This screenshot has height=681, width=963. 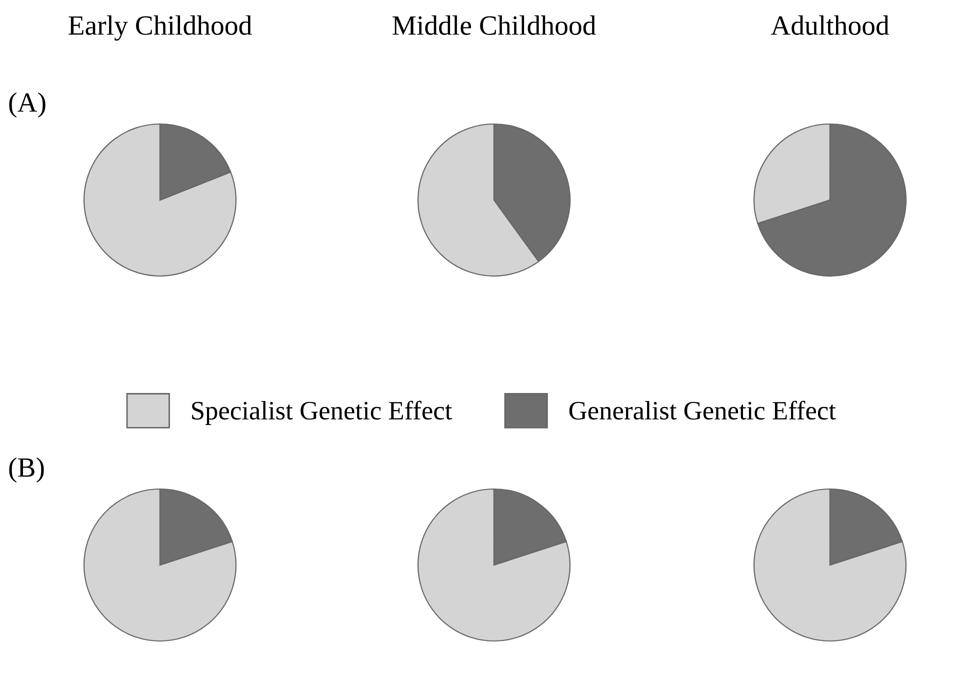 I want to click on chart-title: Early Childhood, so click(x=160, y=28).